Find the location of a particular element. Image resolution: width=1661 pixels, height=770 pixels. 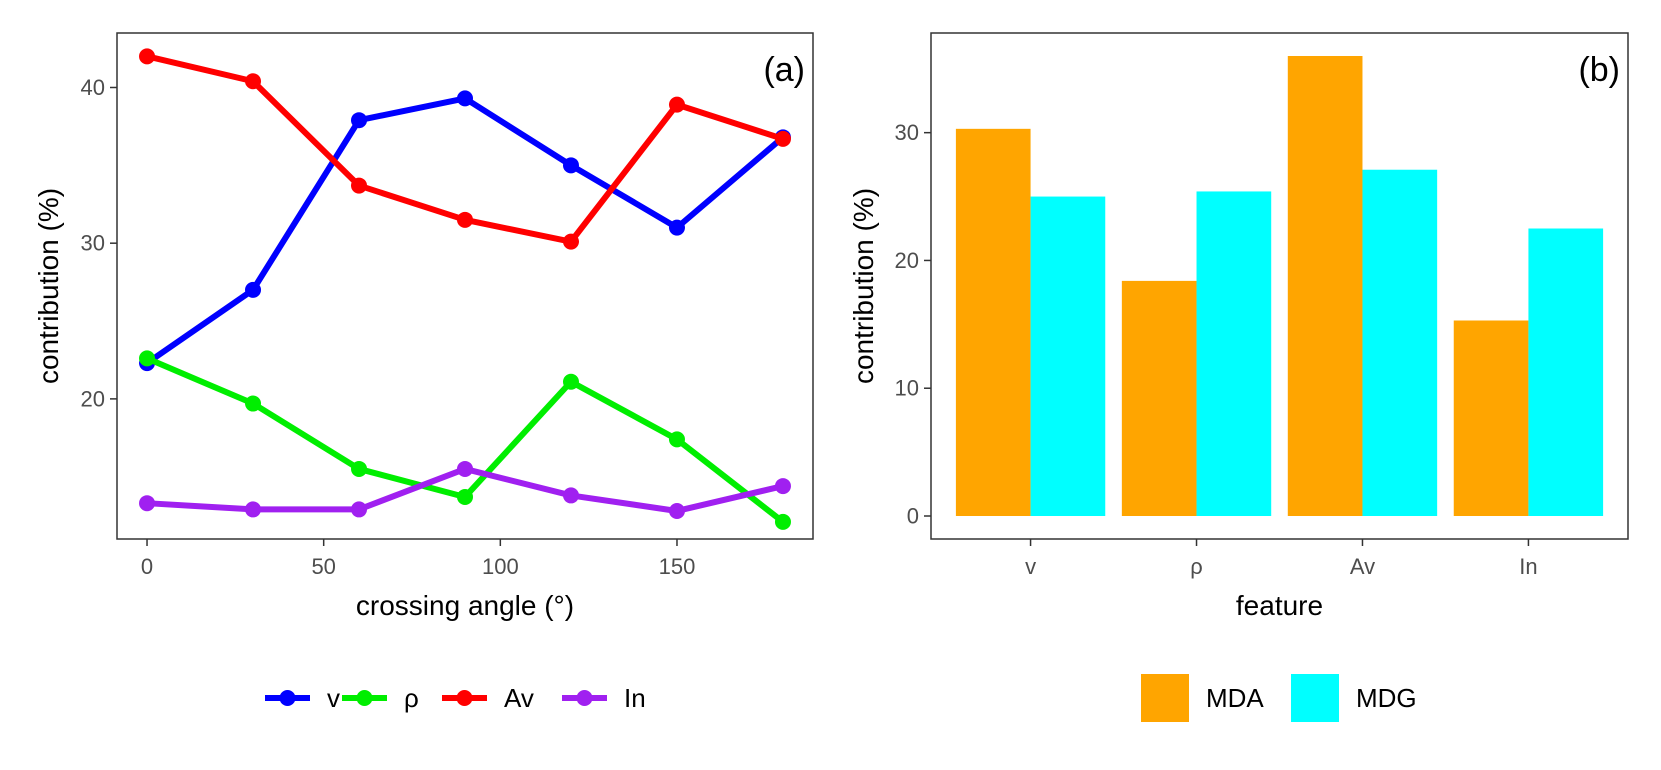

x-tick-label: v is located at coordinates (1030, 566).